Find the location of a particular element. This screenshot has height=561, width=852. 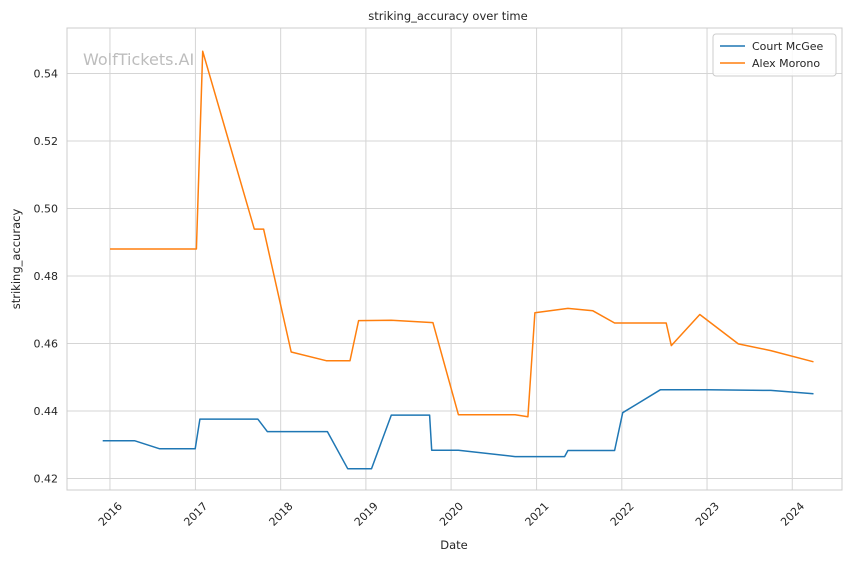

x-tick-label: 2019 is located at coordinates (366, 514).